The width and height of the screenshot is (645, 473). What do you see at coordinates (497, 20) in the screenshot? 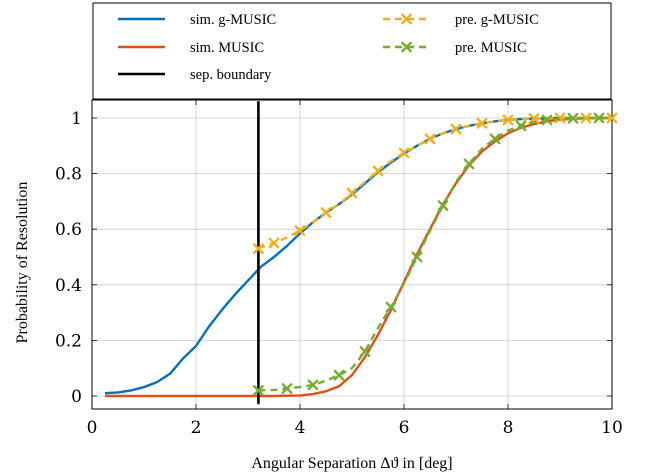
I see `legend-label-pre-g-music: pre. g-MUSIC` at bounding box center [497, 20].